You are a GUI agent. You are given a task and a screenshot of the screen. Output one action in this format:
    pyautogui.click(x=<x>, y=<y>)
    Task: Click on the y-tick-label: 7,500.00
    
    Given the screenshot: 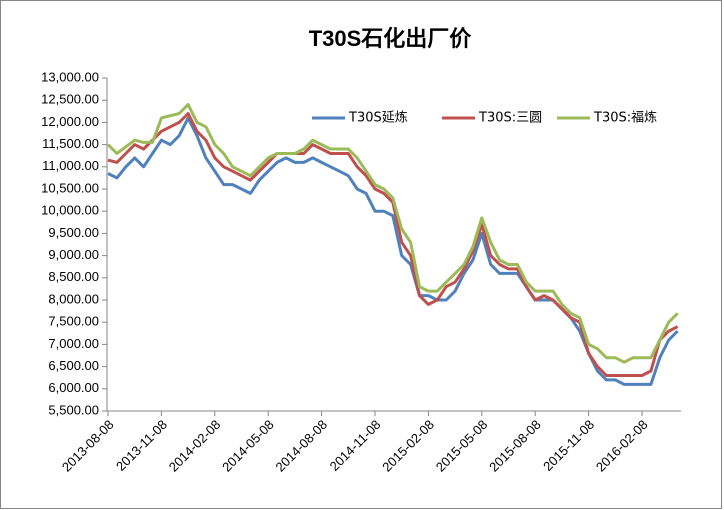 What is the action you would take?
    pyautogui.click(x=73, y=321)
    